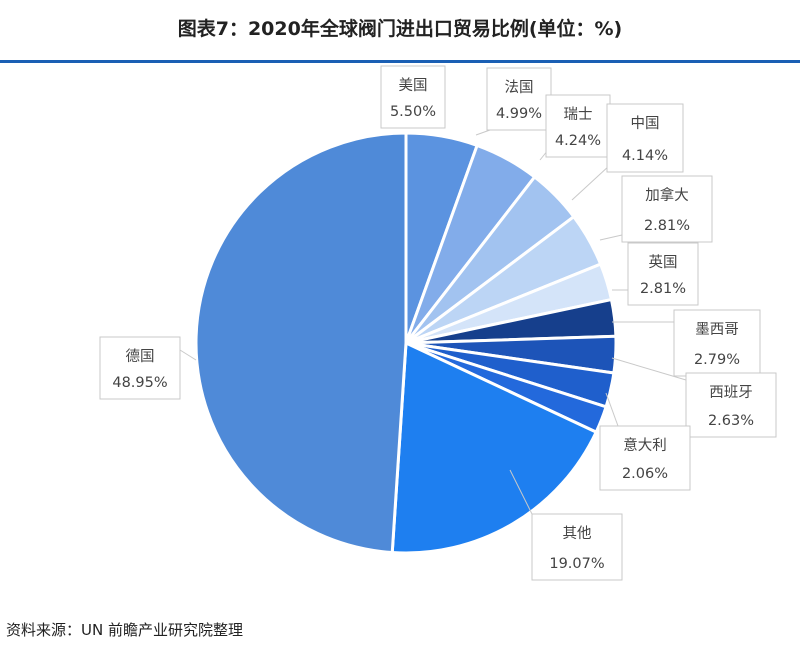  Describe the element at coordinates (731, 421) in the screenshot. I see `slice-label-value-7: 2.63%` at that location.